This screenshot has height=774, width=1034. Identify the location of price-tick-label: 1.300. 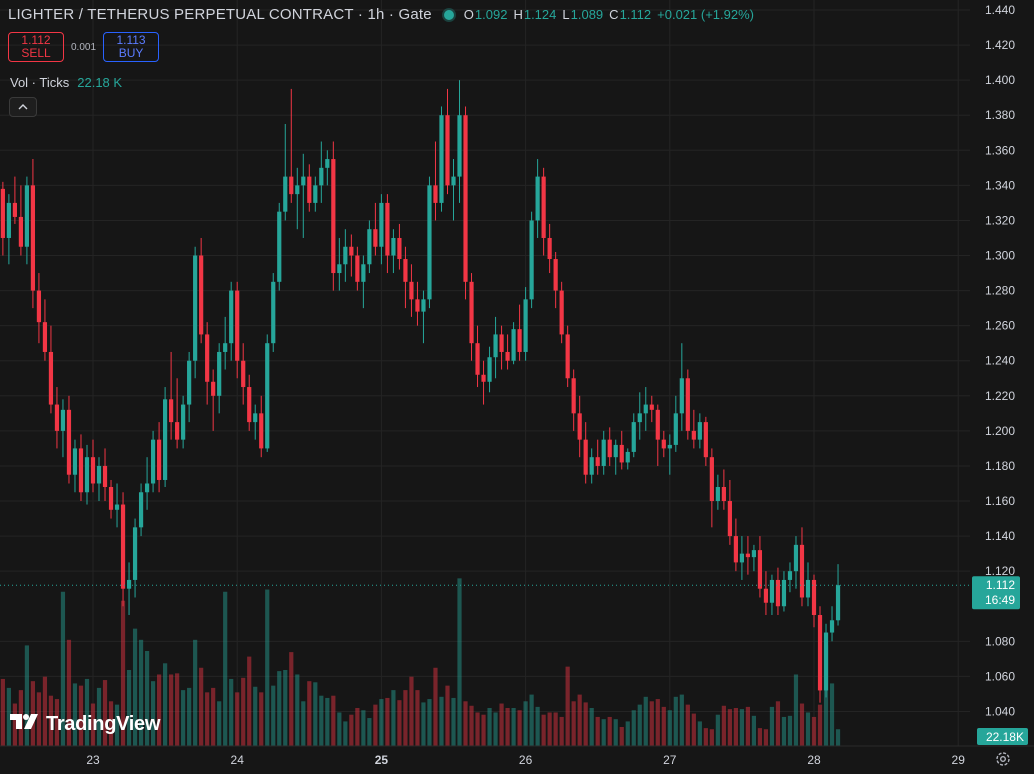
(1000, 256).